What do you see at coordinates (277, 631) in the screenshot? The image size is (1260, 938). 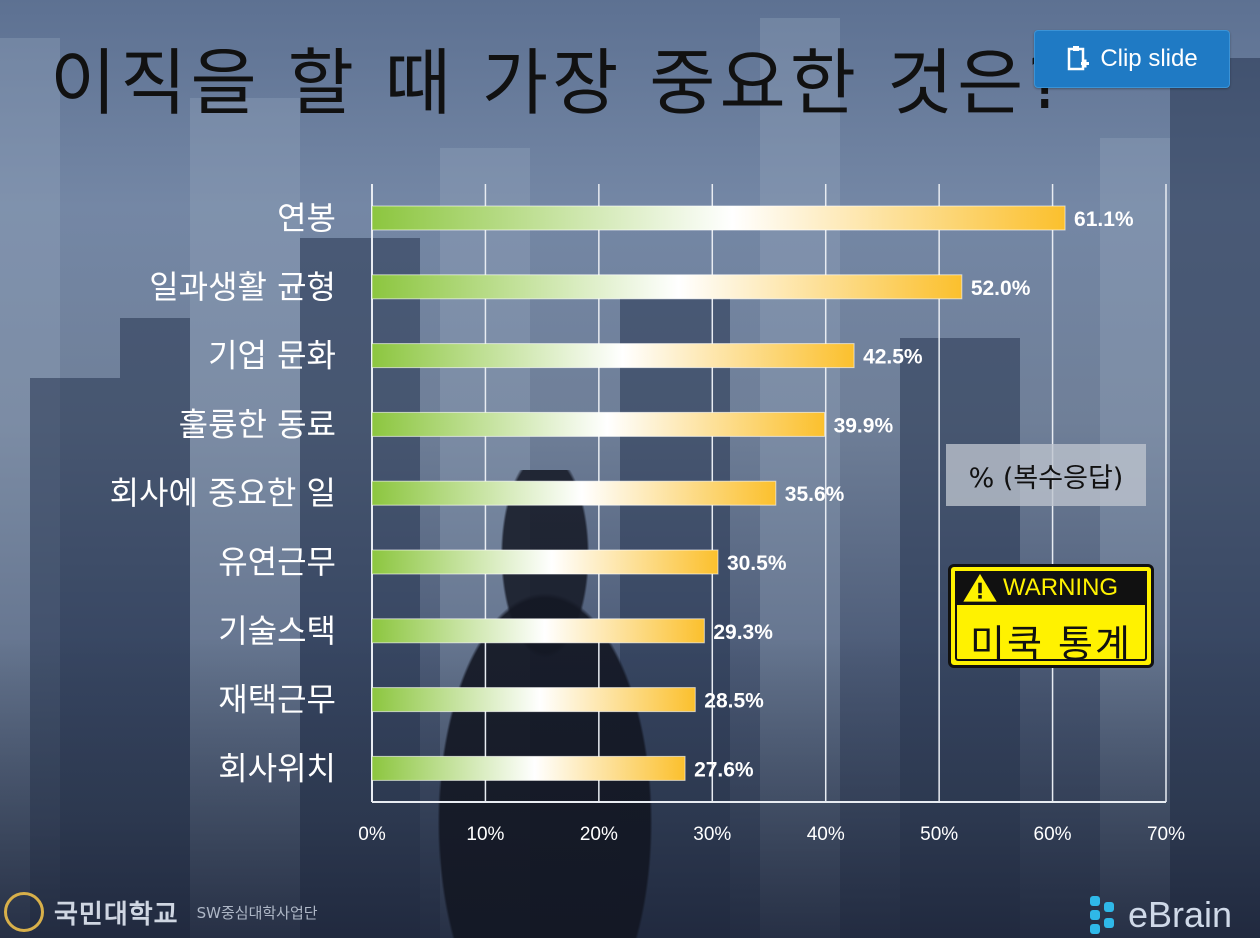 I see `category-label-7: 기술스택` at bounding box center [277, 631].